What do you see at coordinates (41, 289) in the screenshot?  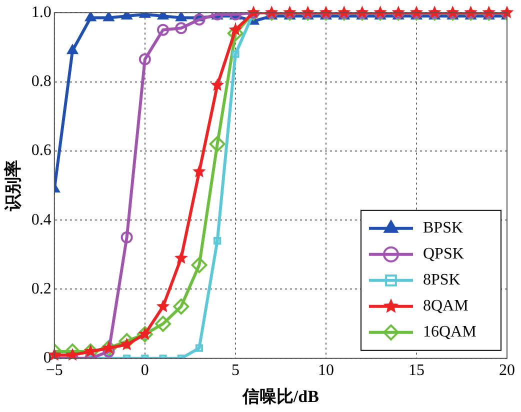 I see `y-tick-label: 0.2` at bounding box center [41, 289].